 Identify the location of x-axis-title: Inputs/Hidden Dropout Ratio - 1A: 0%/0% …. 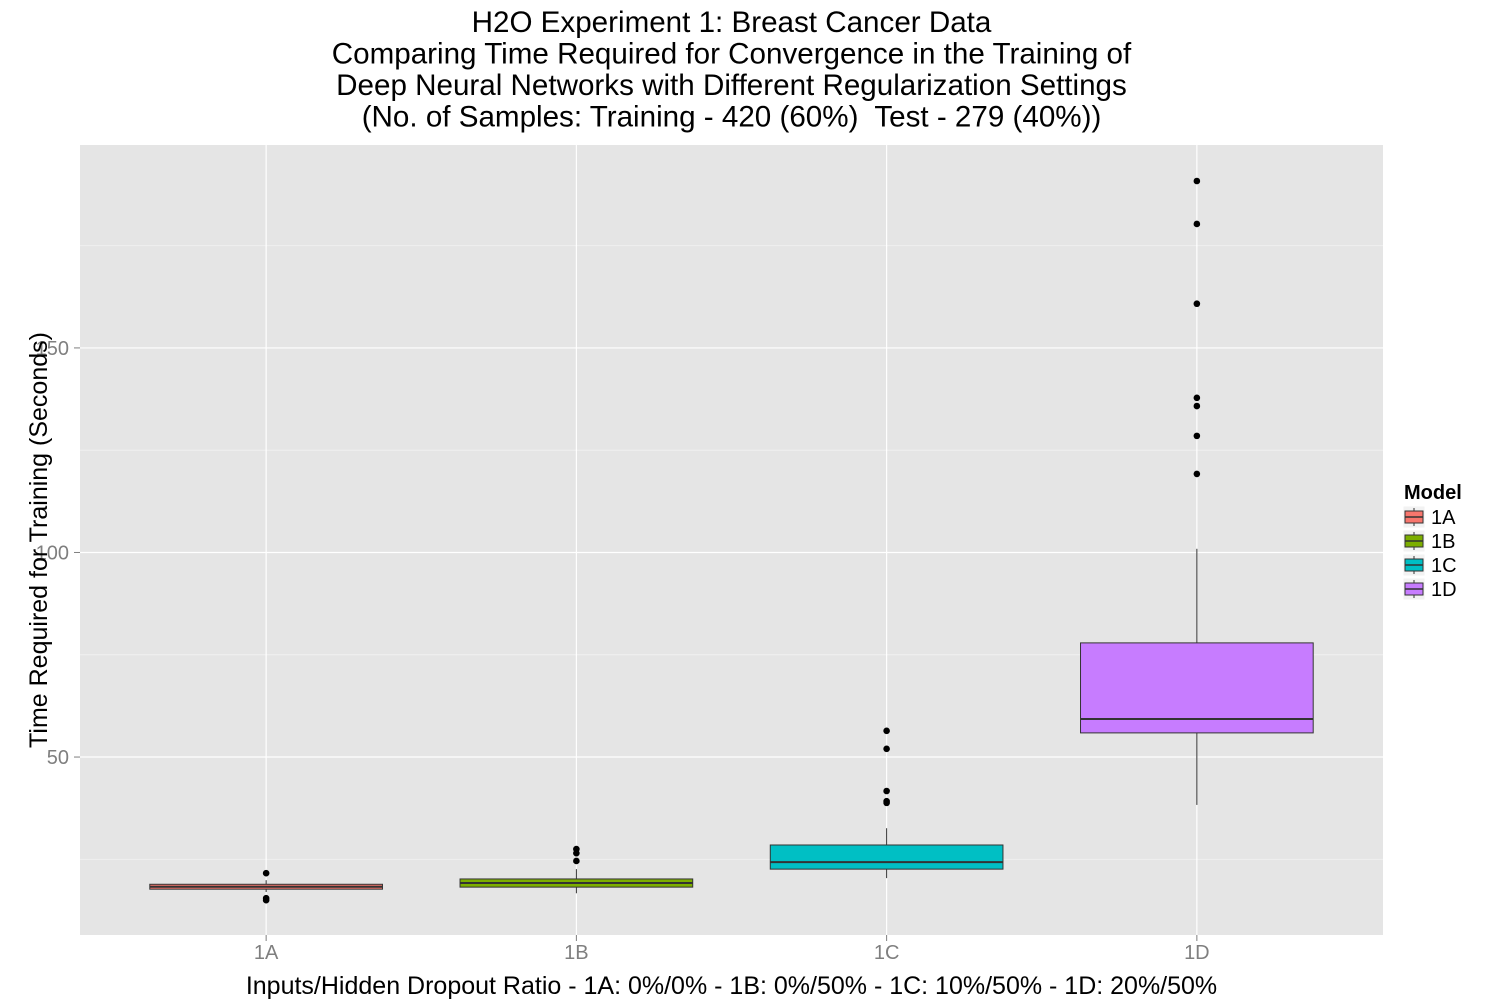
(731, 986).